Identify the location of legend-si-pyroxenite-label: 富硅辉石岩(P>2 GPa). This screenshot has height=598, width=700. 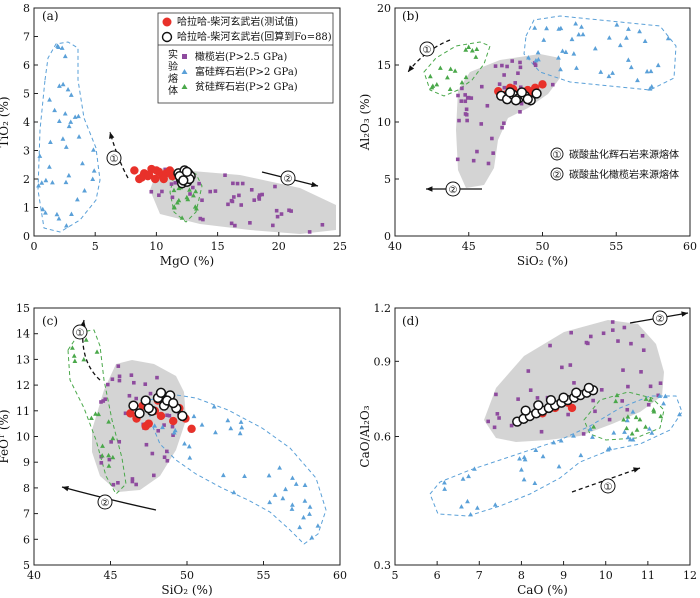
(246, 71).